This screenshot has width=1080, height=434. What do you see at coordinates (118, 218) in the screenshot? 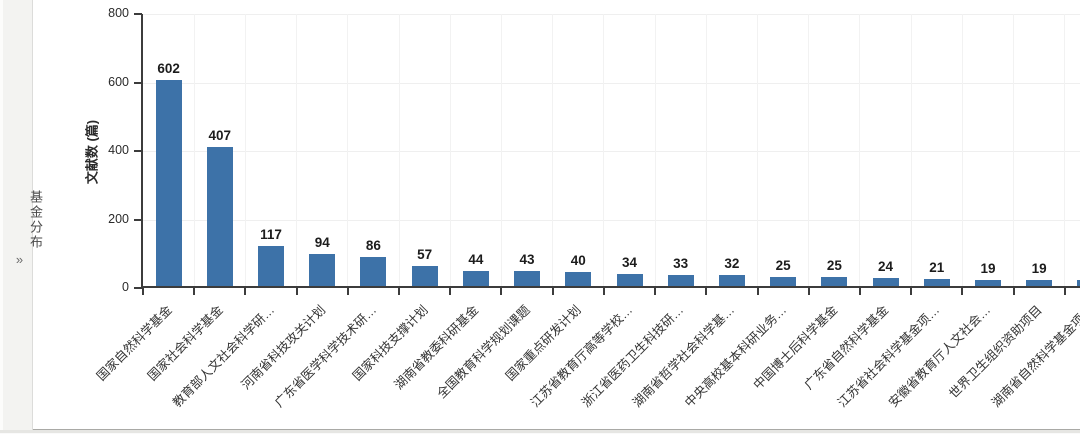
I see `y-tick-label: 200` at bounding box center [118, 218].